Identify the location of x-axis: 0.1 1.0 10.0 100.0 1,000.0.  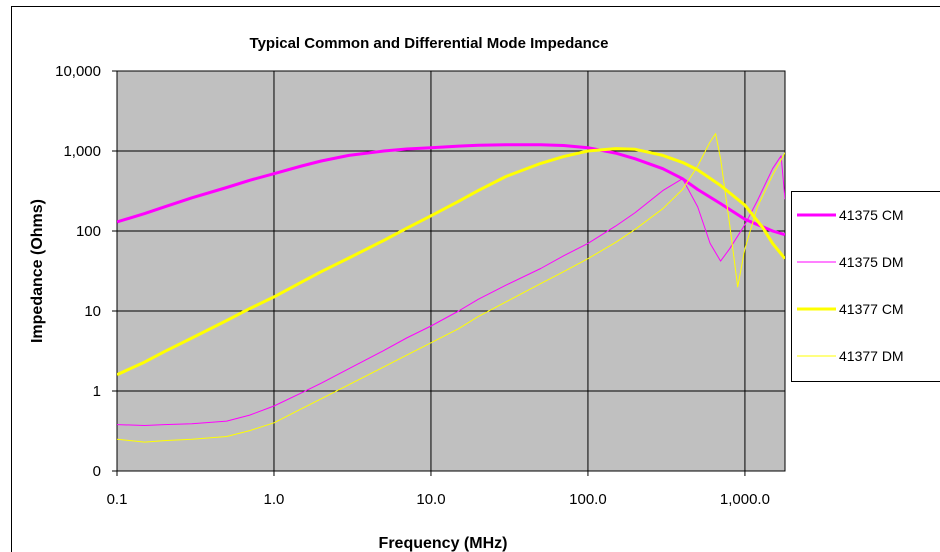
(438, 489).